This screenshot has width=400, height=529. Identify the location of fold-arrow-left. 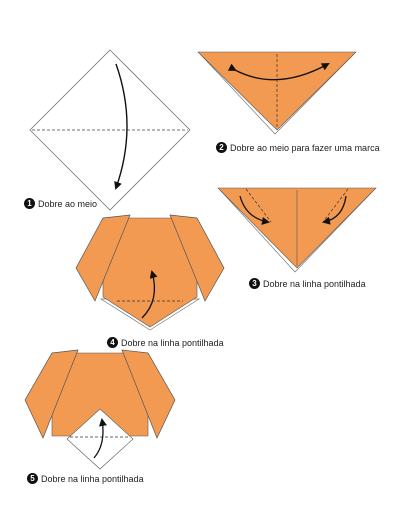
(254, 210).